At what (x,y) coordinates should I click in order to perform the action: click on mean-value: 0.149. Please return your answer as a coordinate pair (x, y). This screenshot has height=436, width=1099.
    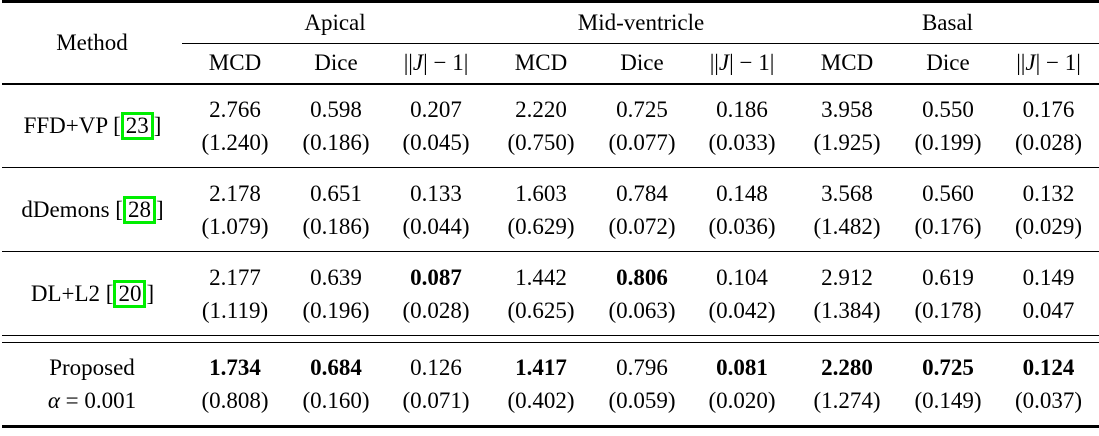
    Looking at the image, I should click on (1048, 277).